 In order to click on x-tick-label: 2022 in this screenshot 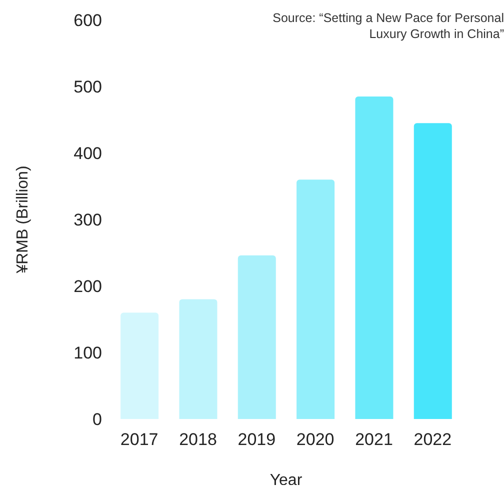, I will do `click(433, 440)`.